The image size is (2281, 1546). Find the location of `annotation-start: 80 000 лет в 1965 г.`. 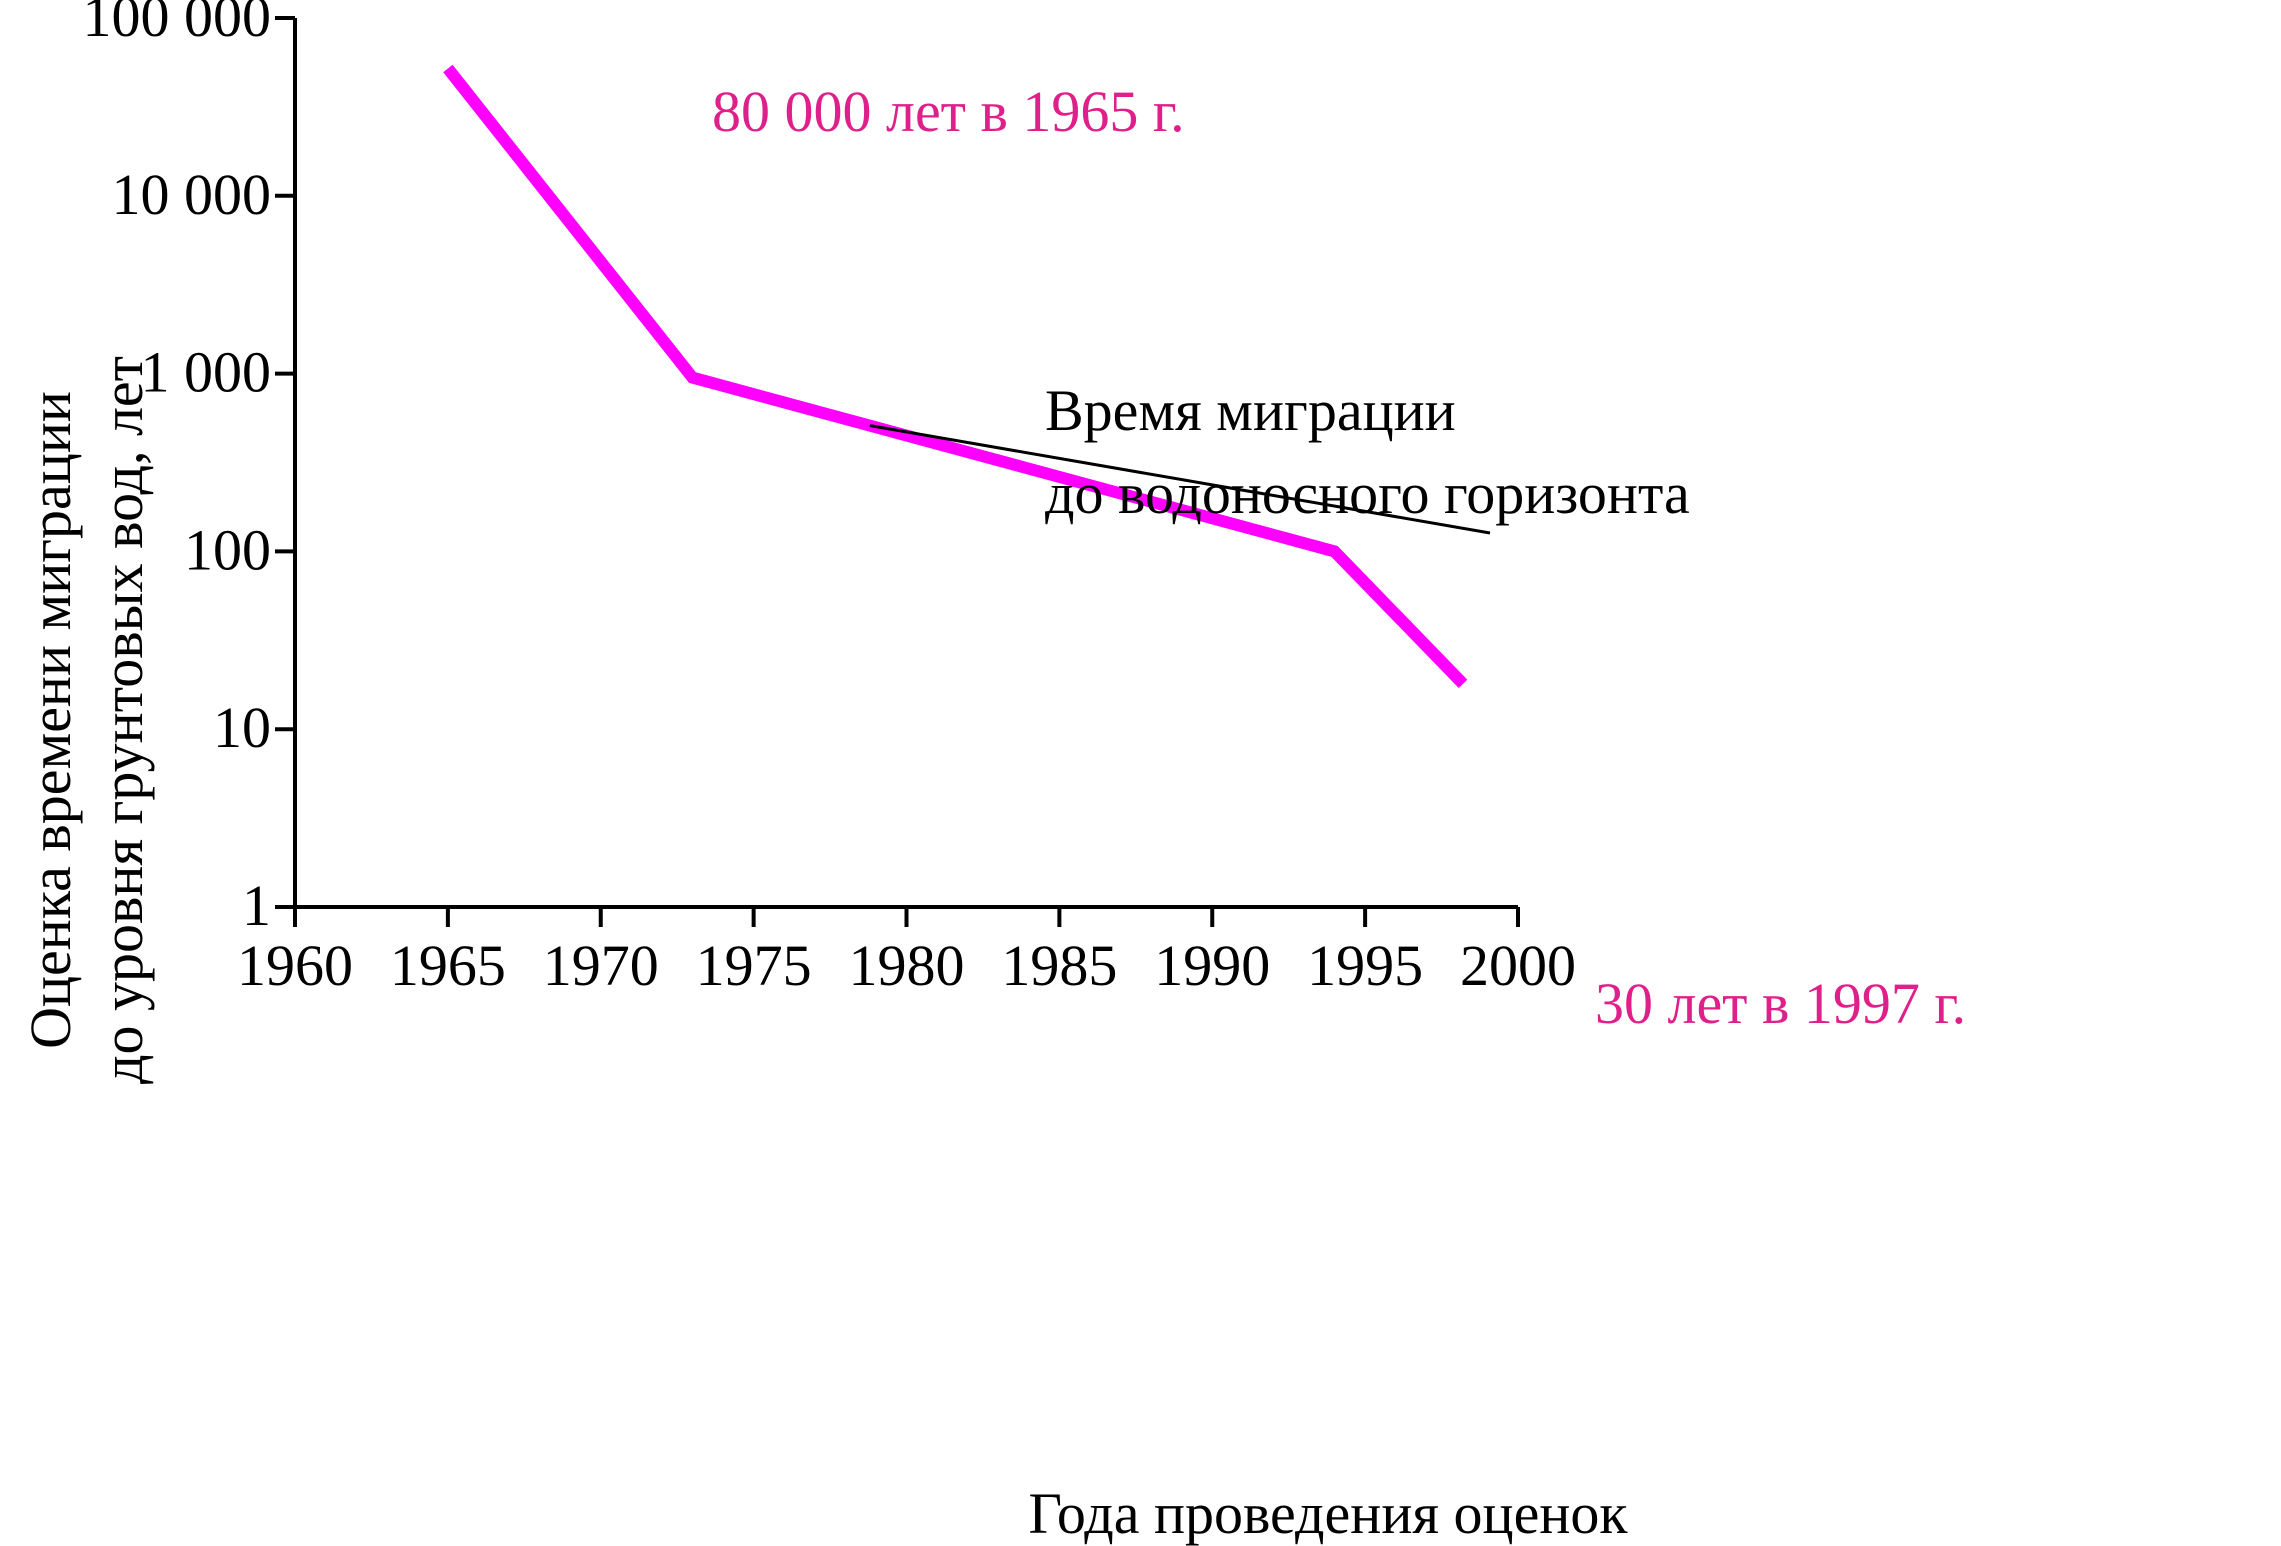

annotation-start: 80 000 лет в 1965 г. is located at coordinates (948, 111).